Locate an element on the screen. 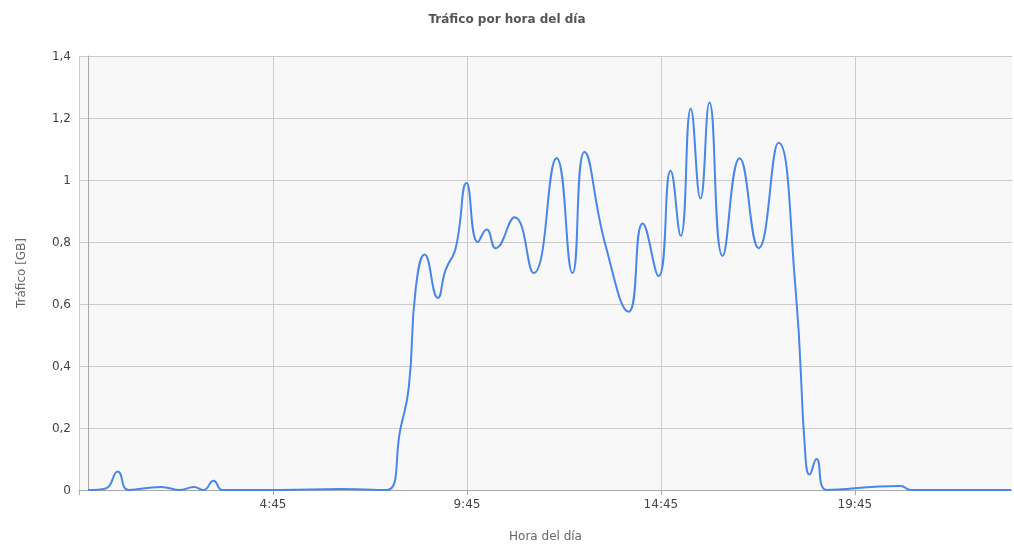 This screenshot has width=1014, height=547. y-tick-label: 1,2 is located at coordinates (61, 118).